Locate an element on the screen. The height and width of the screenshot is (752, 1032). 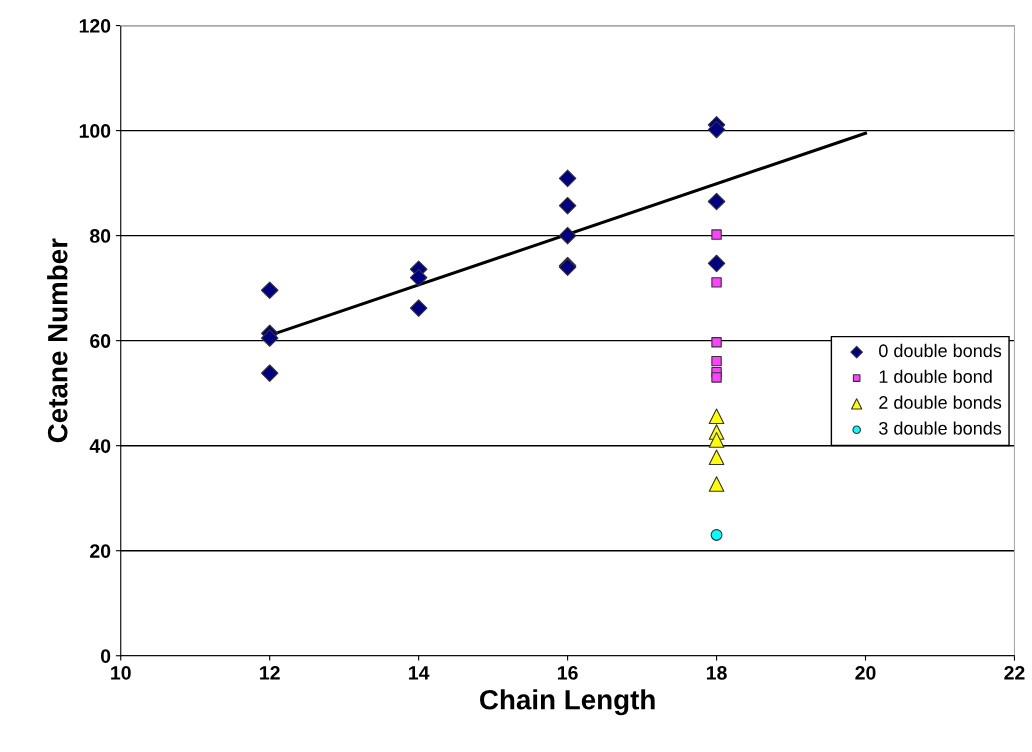
y-axis-title: Cetane Number is located at coordinates (57, 340).